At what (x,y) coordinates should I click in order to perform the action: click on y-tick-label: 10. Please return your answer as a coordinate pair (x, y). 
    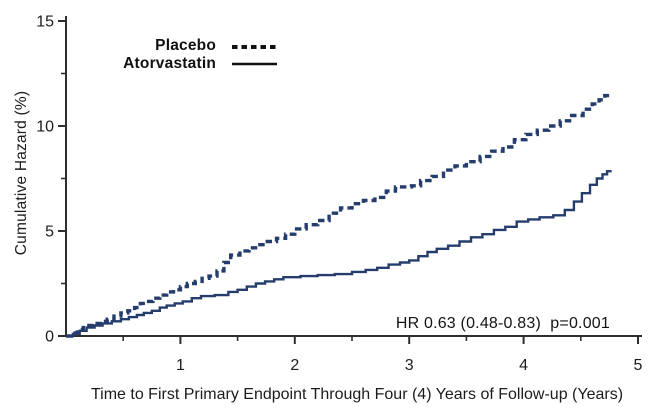
    Looking at the image, I should click on (45, 127).